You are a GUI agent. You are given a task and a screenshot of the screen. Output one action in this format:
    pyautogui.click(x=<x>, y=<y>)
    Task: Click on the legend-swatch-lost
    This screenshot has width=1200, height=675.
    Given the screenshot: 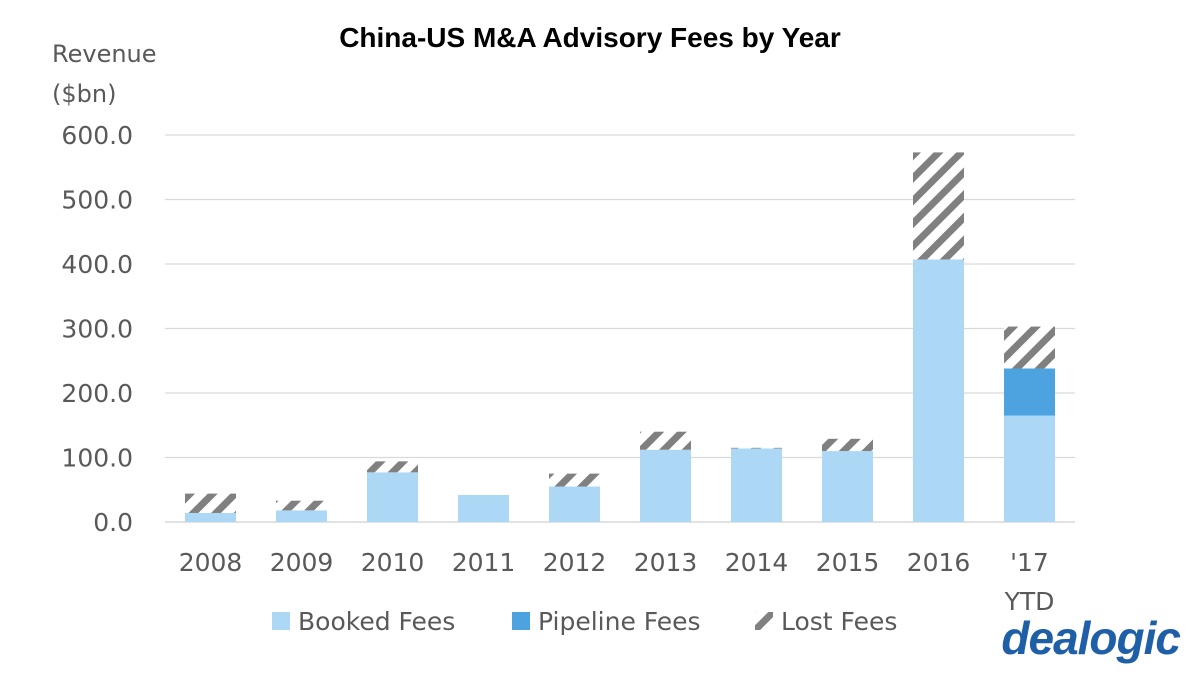 What is the action you would take?
    pyautogui.click(x=764, y=621)
    